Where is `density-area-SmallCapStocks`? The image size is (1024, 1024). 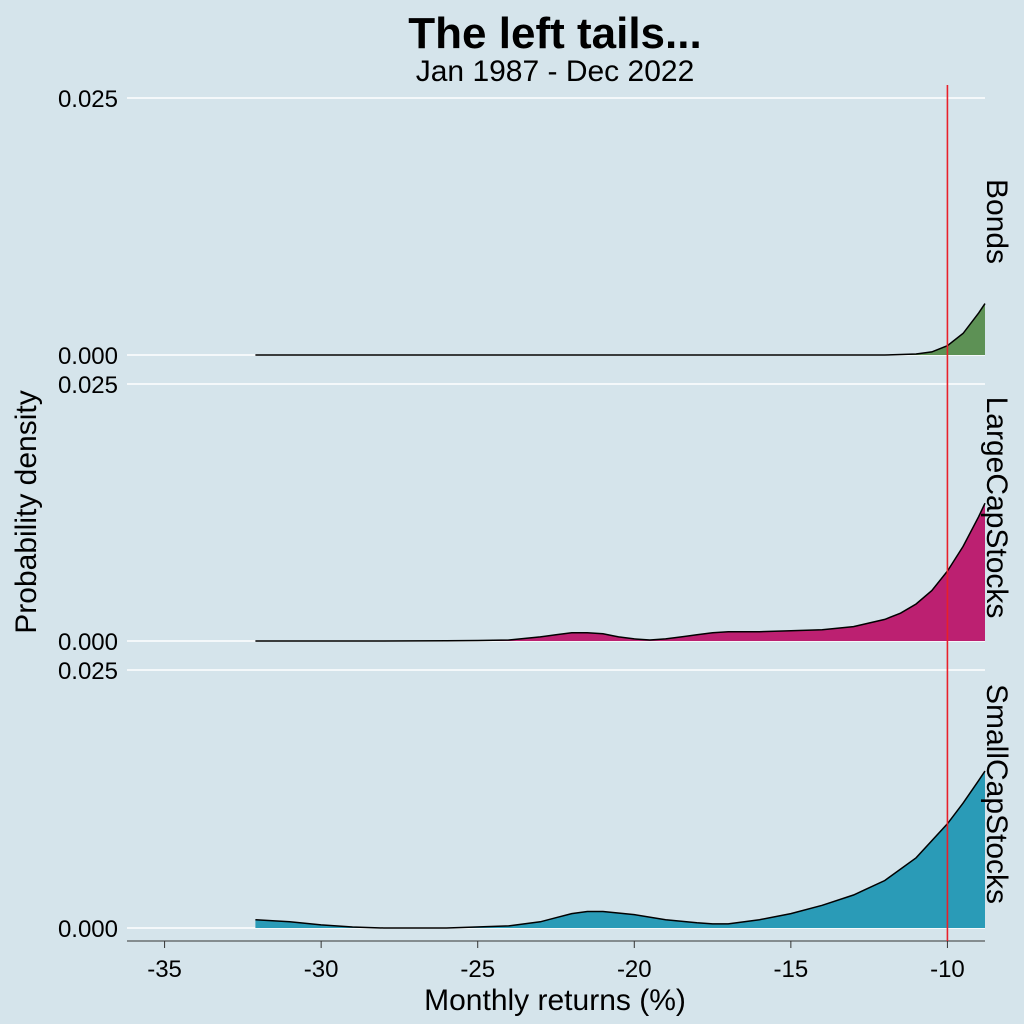 density-area-SmallCapStocks is located at coordinates (620, 849).